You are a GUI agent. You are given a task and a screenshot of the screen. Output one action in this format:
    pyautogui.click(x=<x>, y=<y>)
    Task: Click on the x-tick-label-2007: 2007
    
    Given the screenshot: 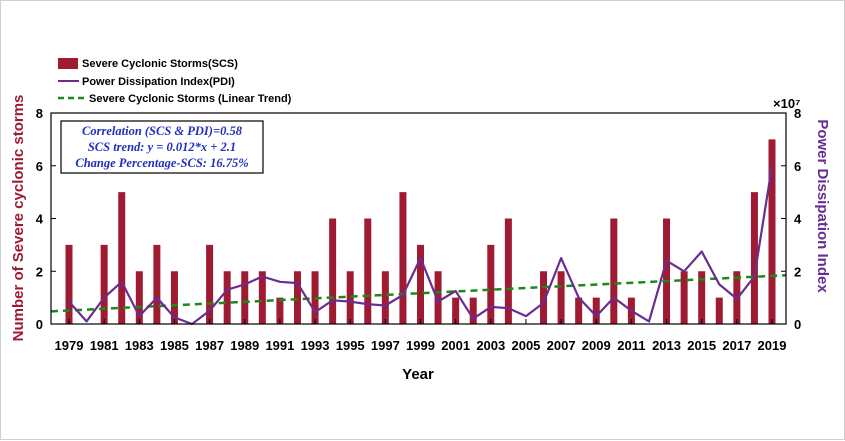 What is the action you would take?
    pyautogui.click(x=561, y=345)
    